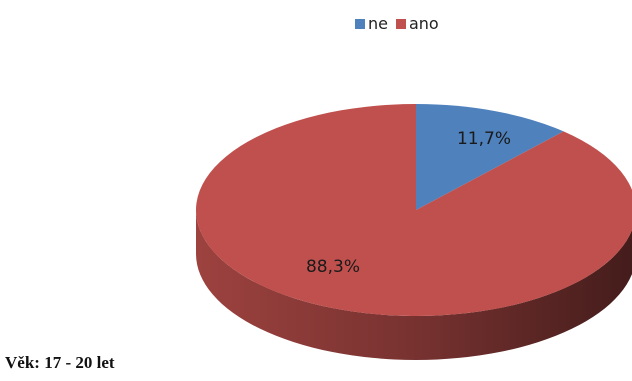  What do you see at coordinates (490, 157) in the screenshot?
I see `slice-ne` at bounding box center [490, 157].